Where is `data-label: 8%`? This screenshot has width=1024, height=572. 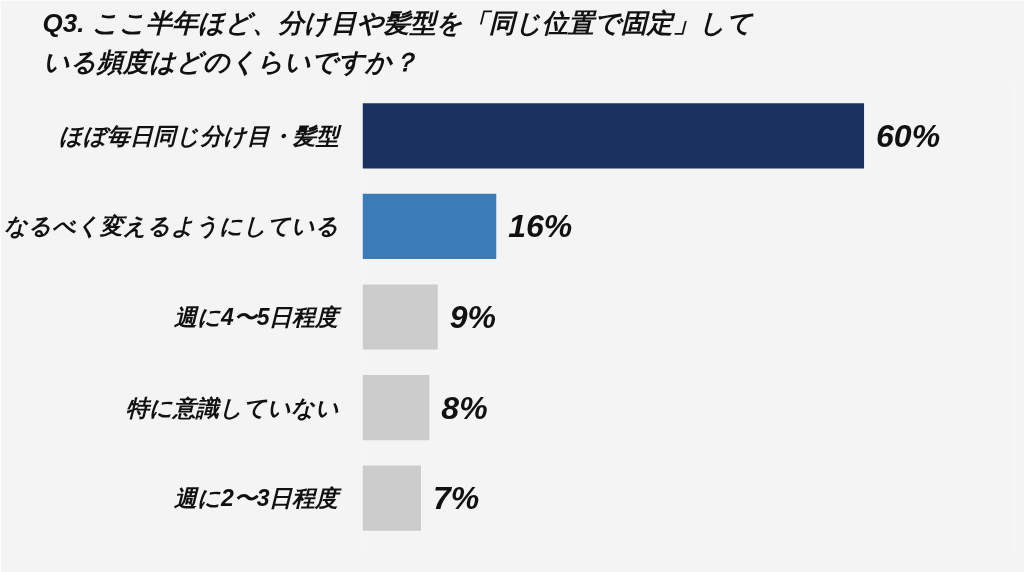
data-label: 8% is located at coordinates (464, 407).